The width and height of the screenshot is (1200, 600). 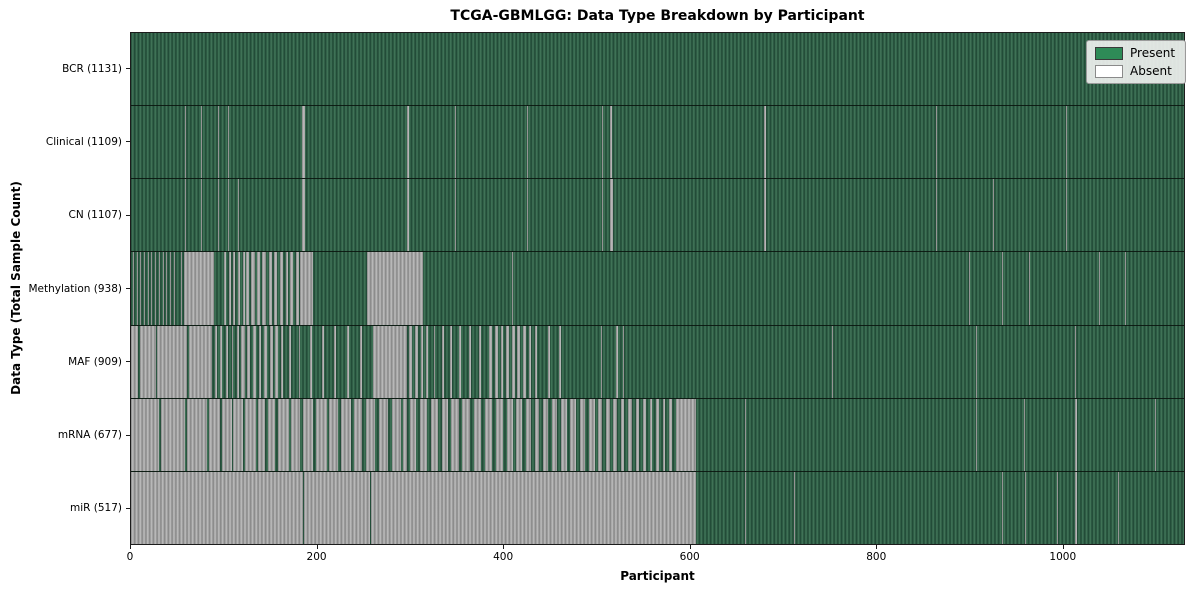 What do you see at coordinates (1151, 71) in the screenshot?
I see `legend-label-absent: Absent` at bounding box center [1151, 71].